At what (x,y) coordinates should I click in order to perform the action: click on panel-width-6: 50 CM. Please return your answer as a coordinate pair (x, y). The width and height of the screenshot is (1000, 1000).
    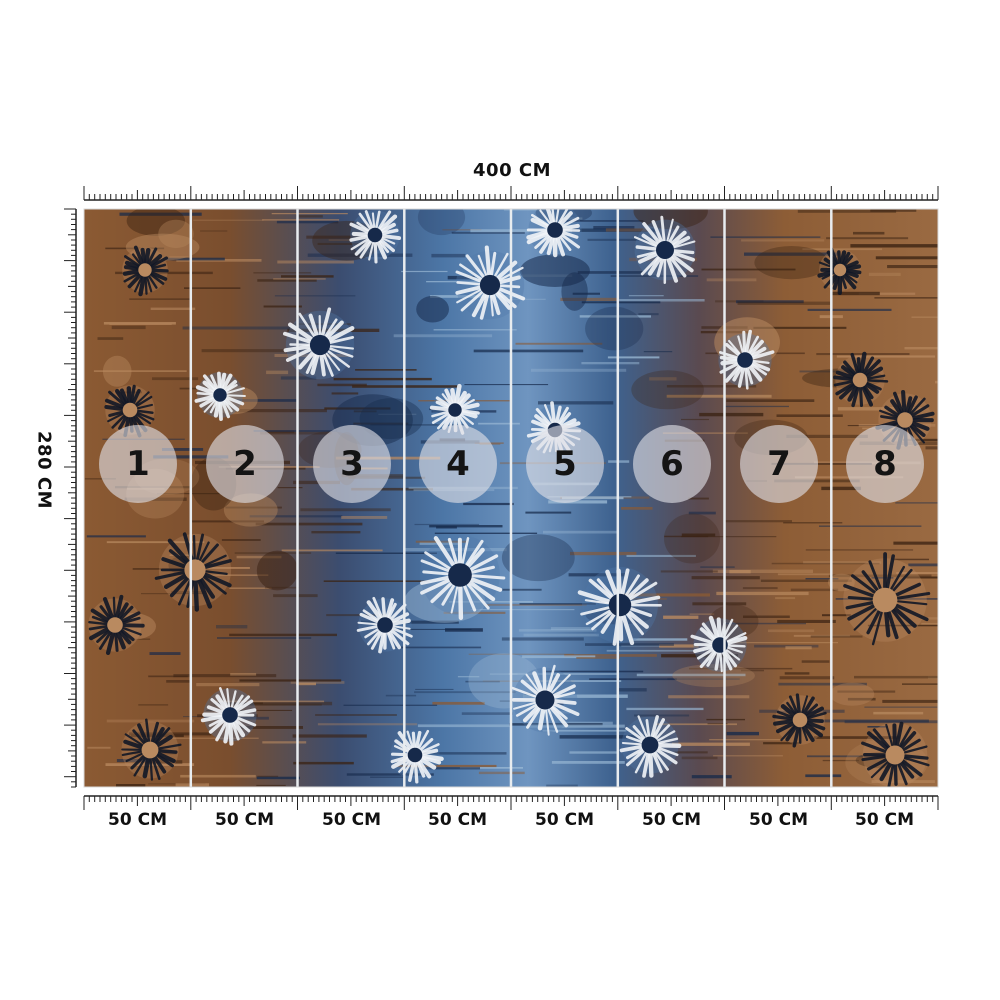
    Looking at the image, I should click on (671, 820).